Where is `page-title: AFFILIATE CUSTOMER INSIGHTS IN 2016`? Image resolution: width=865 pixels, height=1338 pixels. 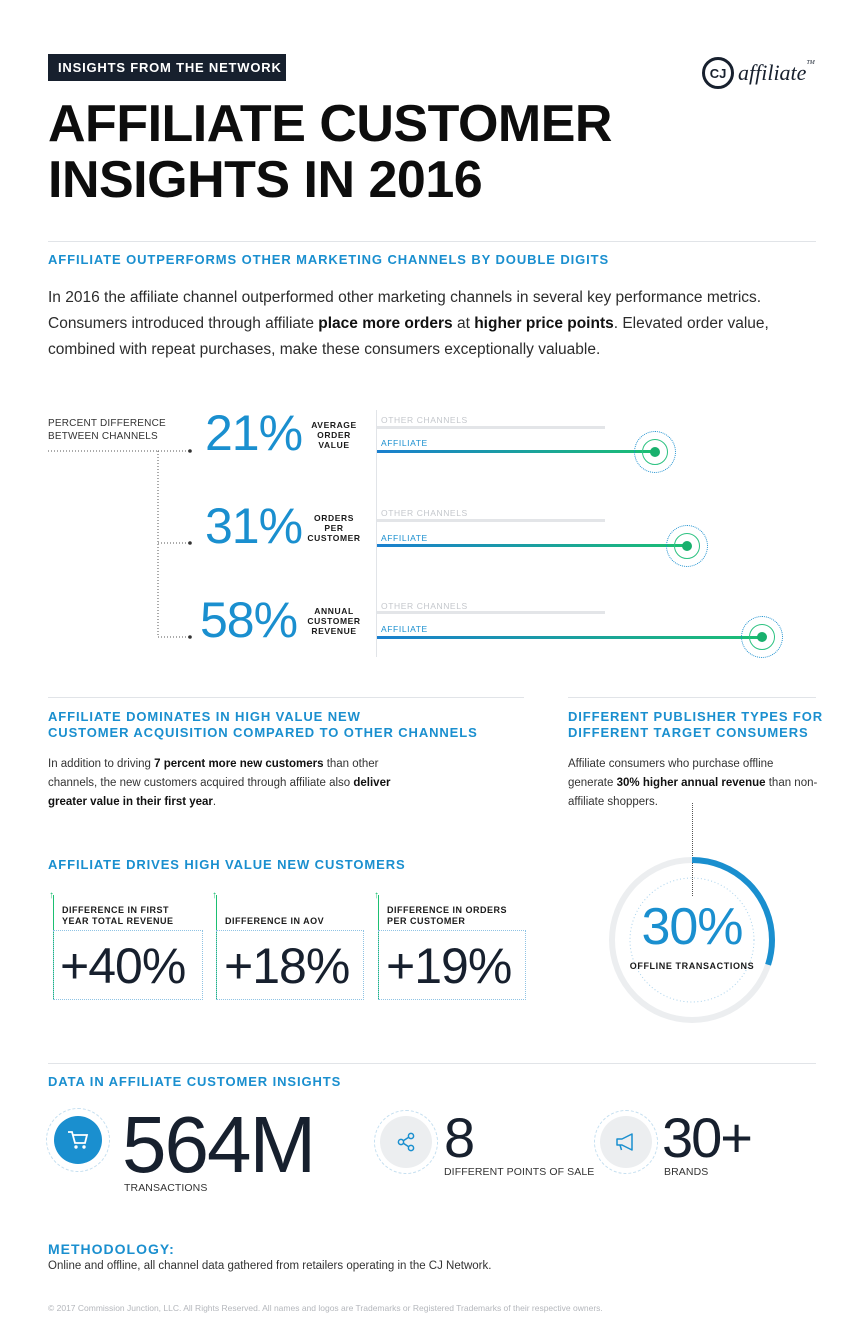 page-title: AFFILIATE CUSTOMER INSIGHTS IN 2016 is located at coordinates (330, 152).